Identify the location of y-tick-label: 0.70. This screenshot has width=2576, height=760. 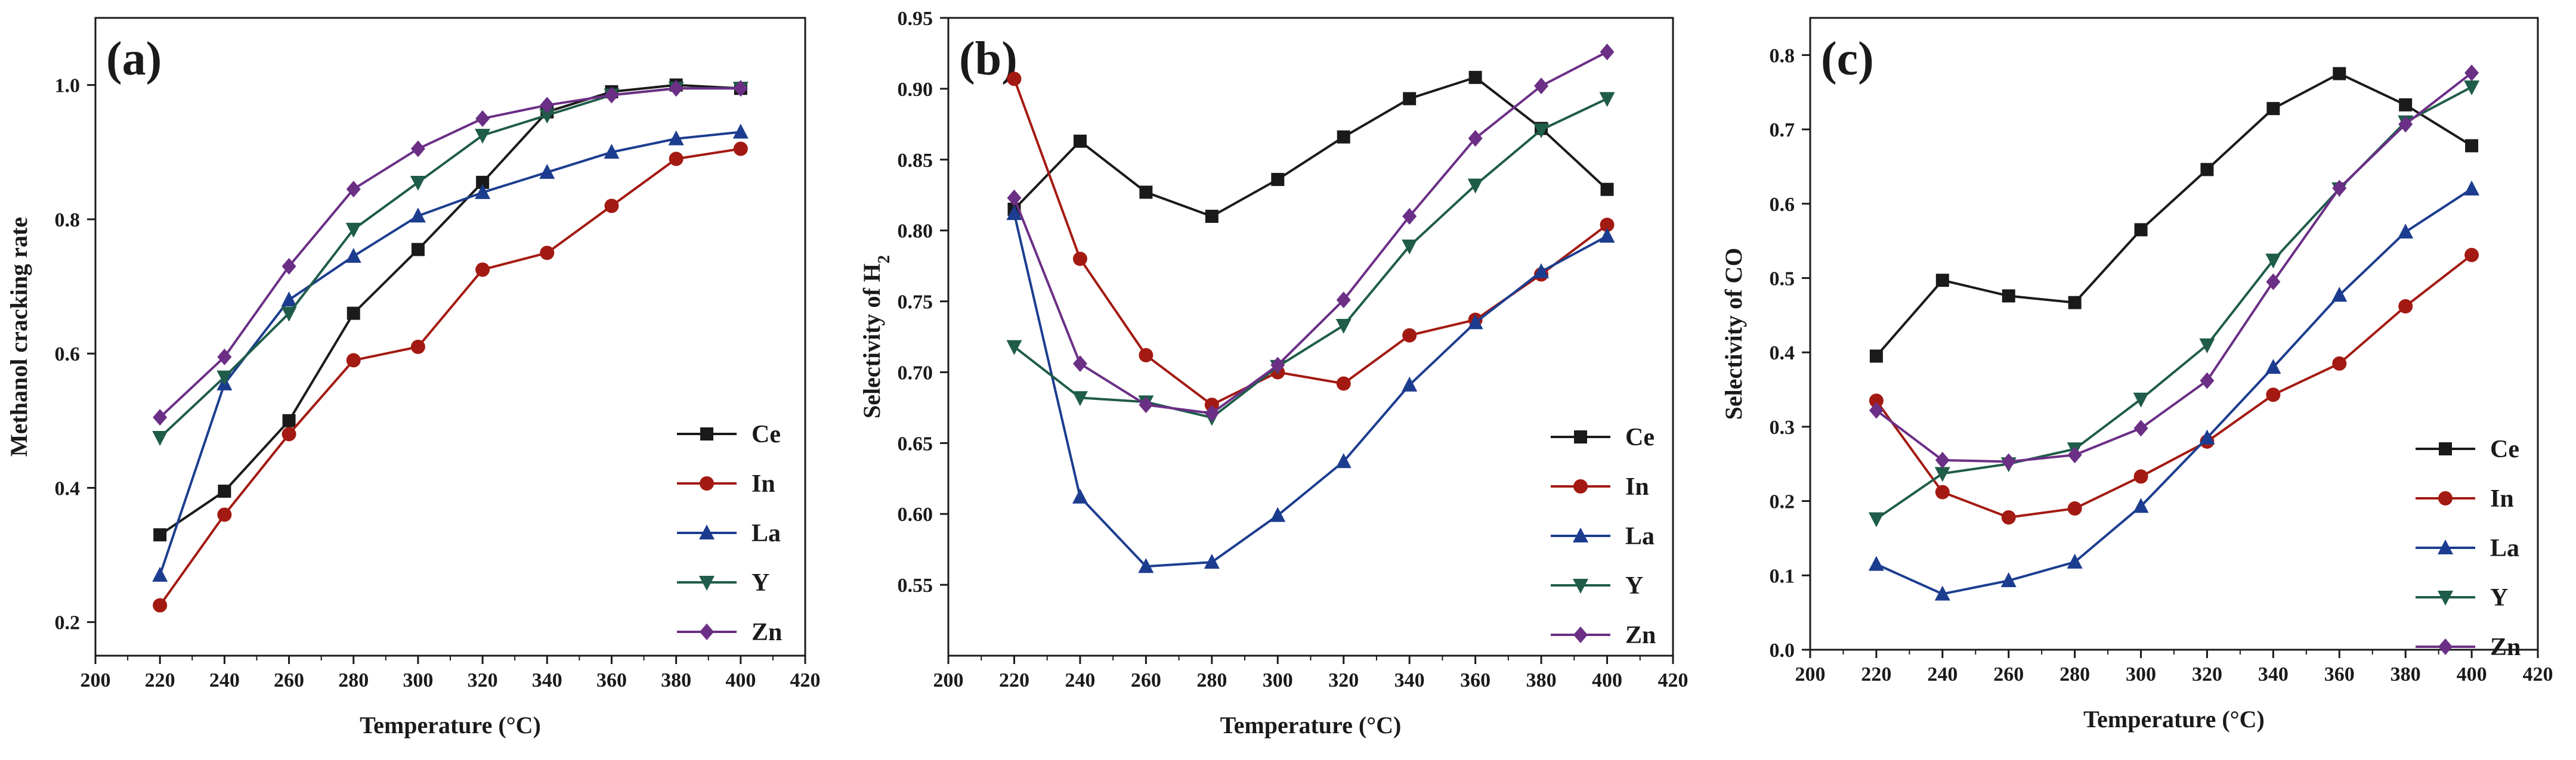
(915, 373).